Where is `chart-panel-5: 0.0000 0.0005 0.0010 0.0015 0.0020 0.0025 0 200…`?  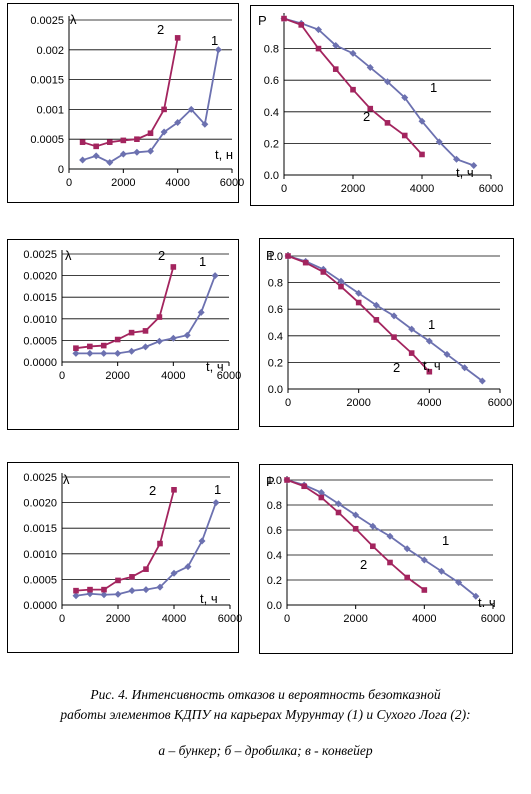
chart-panel-5: 0.0000 0.0005 0.0010 0.0015 0.0020 0.0025 0 200… is located at coordinates (124, 557).